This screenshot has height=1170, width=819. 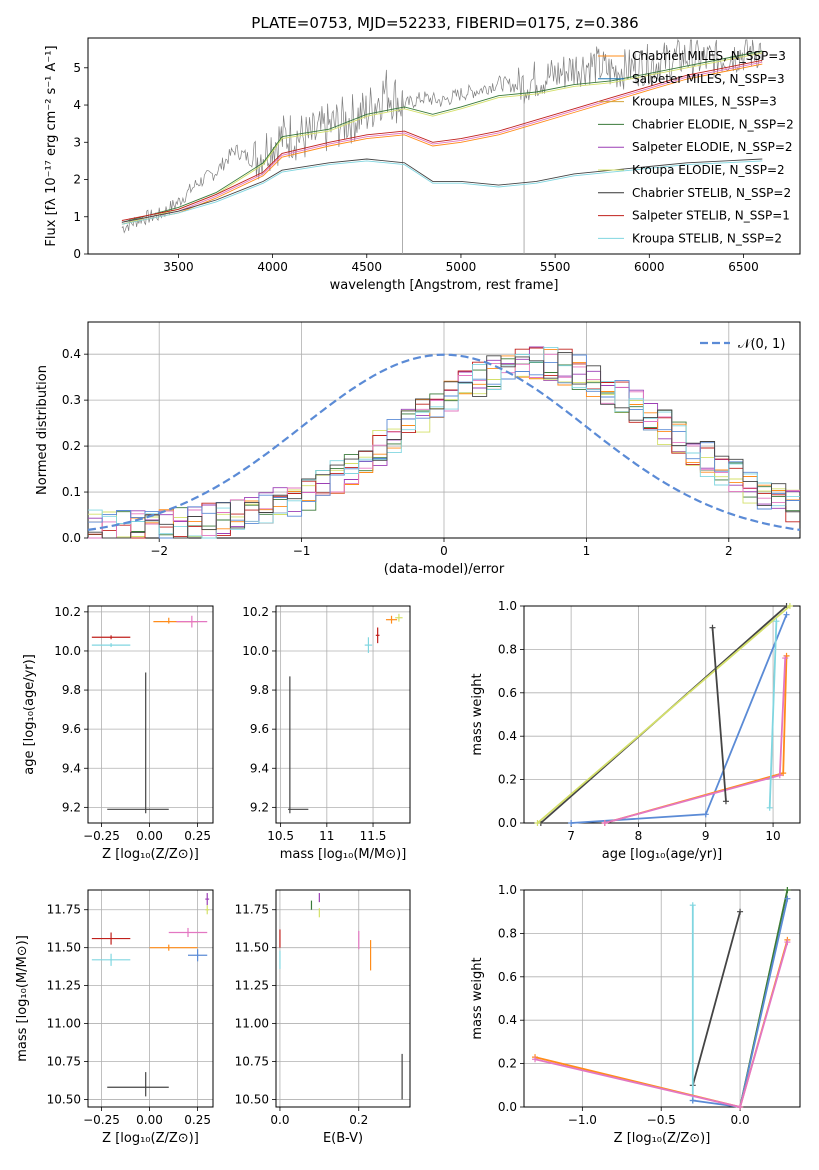 I want to click on spectrum-legend-label-8: Kroupa STELIB, N_SSP=2, so click(x=707, y=238).